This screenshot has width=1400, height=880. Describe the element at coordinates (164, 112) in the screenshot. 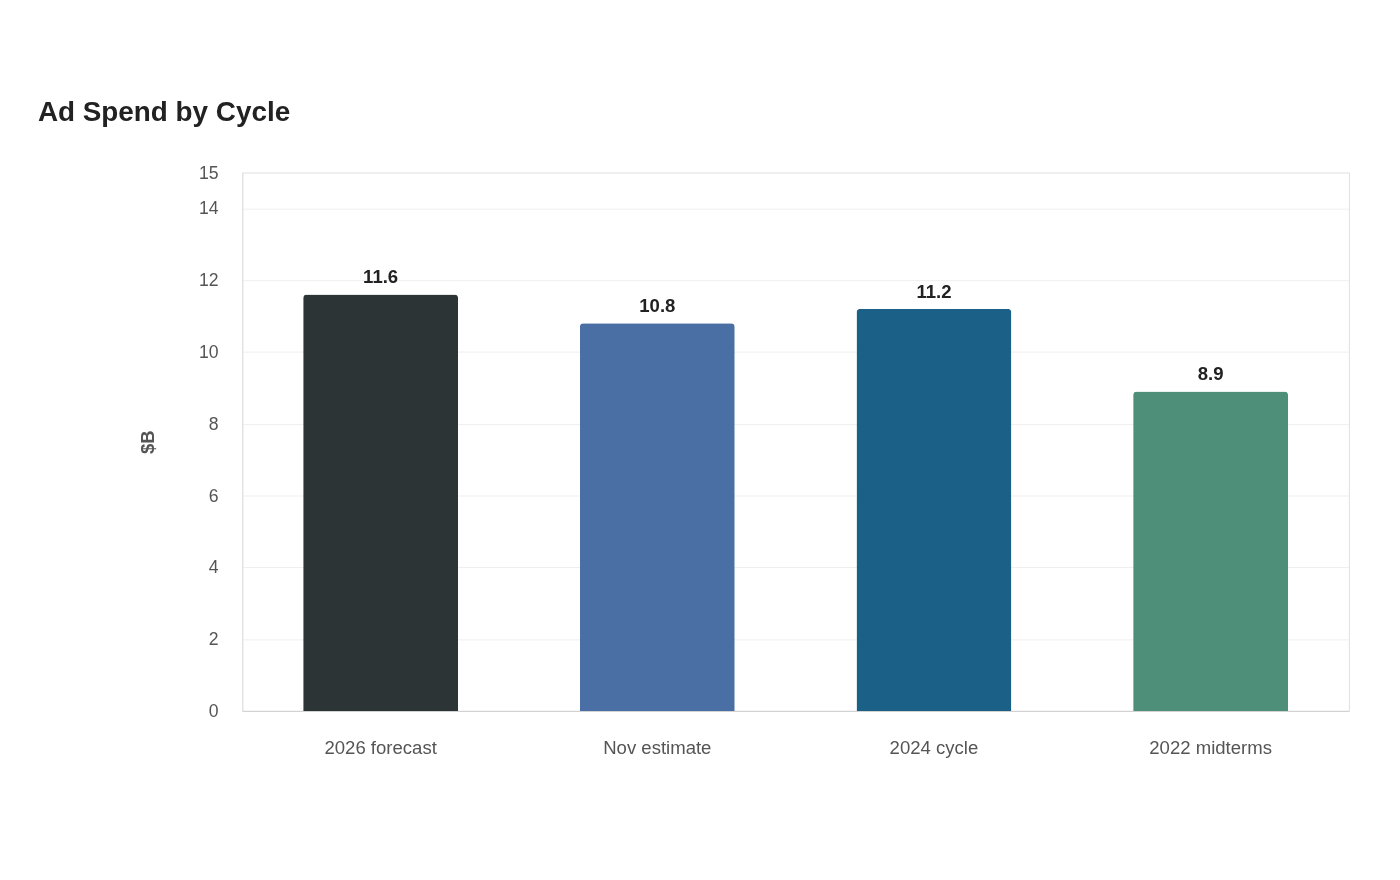

I see `chart-title: Ad Spend by Cycle` at that location.